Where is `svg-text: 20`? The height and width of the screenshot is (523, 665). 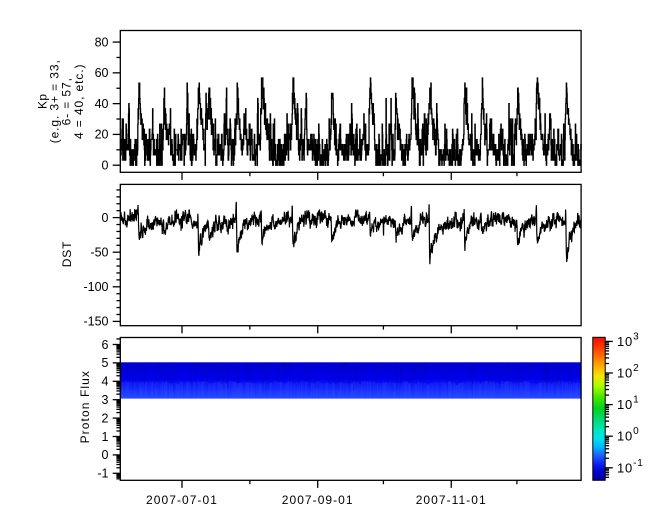 svg-text: 20 is located at coordinates (102, 135).